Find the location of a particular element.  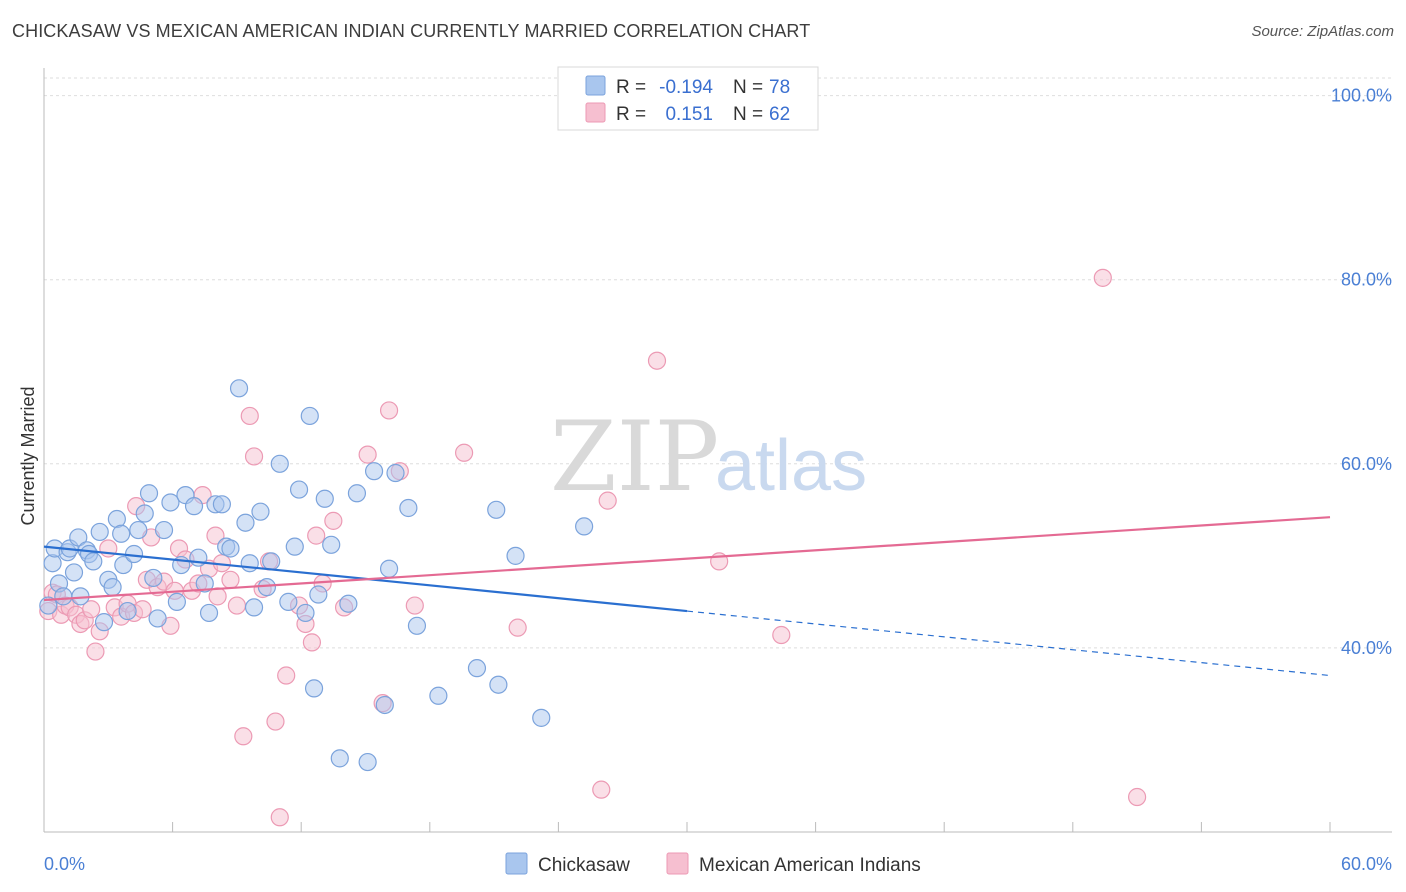

legend-n-label-1: N = is located at coordinates (748, 87).